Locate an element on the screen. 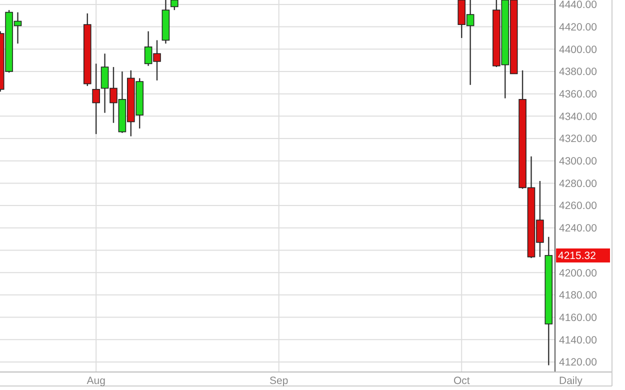 This screenshot has width=625, height=390. y-tick-label: 4280.00 is located at coordinates (578, 184).